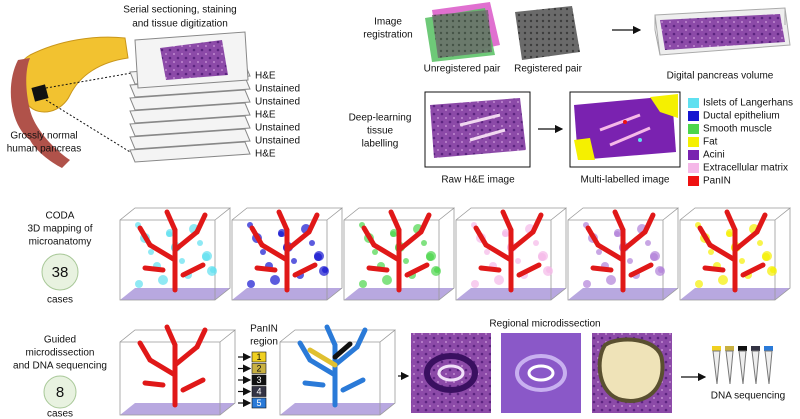  Describe the element at coordinates (720, 76) in the screenshot. I see `image-caption: Digital pancreas volume` at that location.